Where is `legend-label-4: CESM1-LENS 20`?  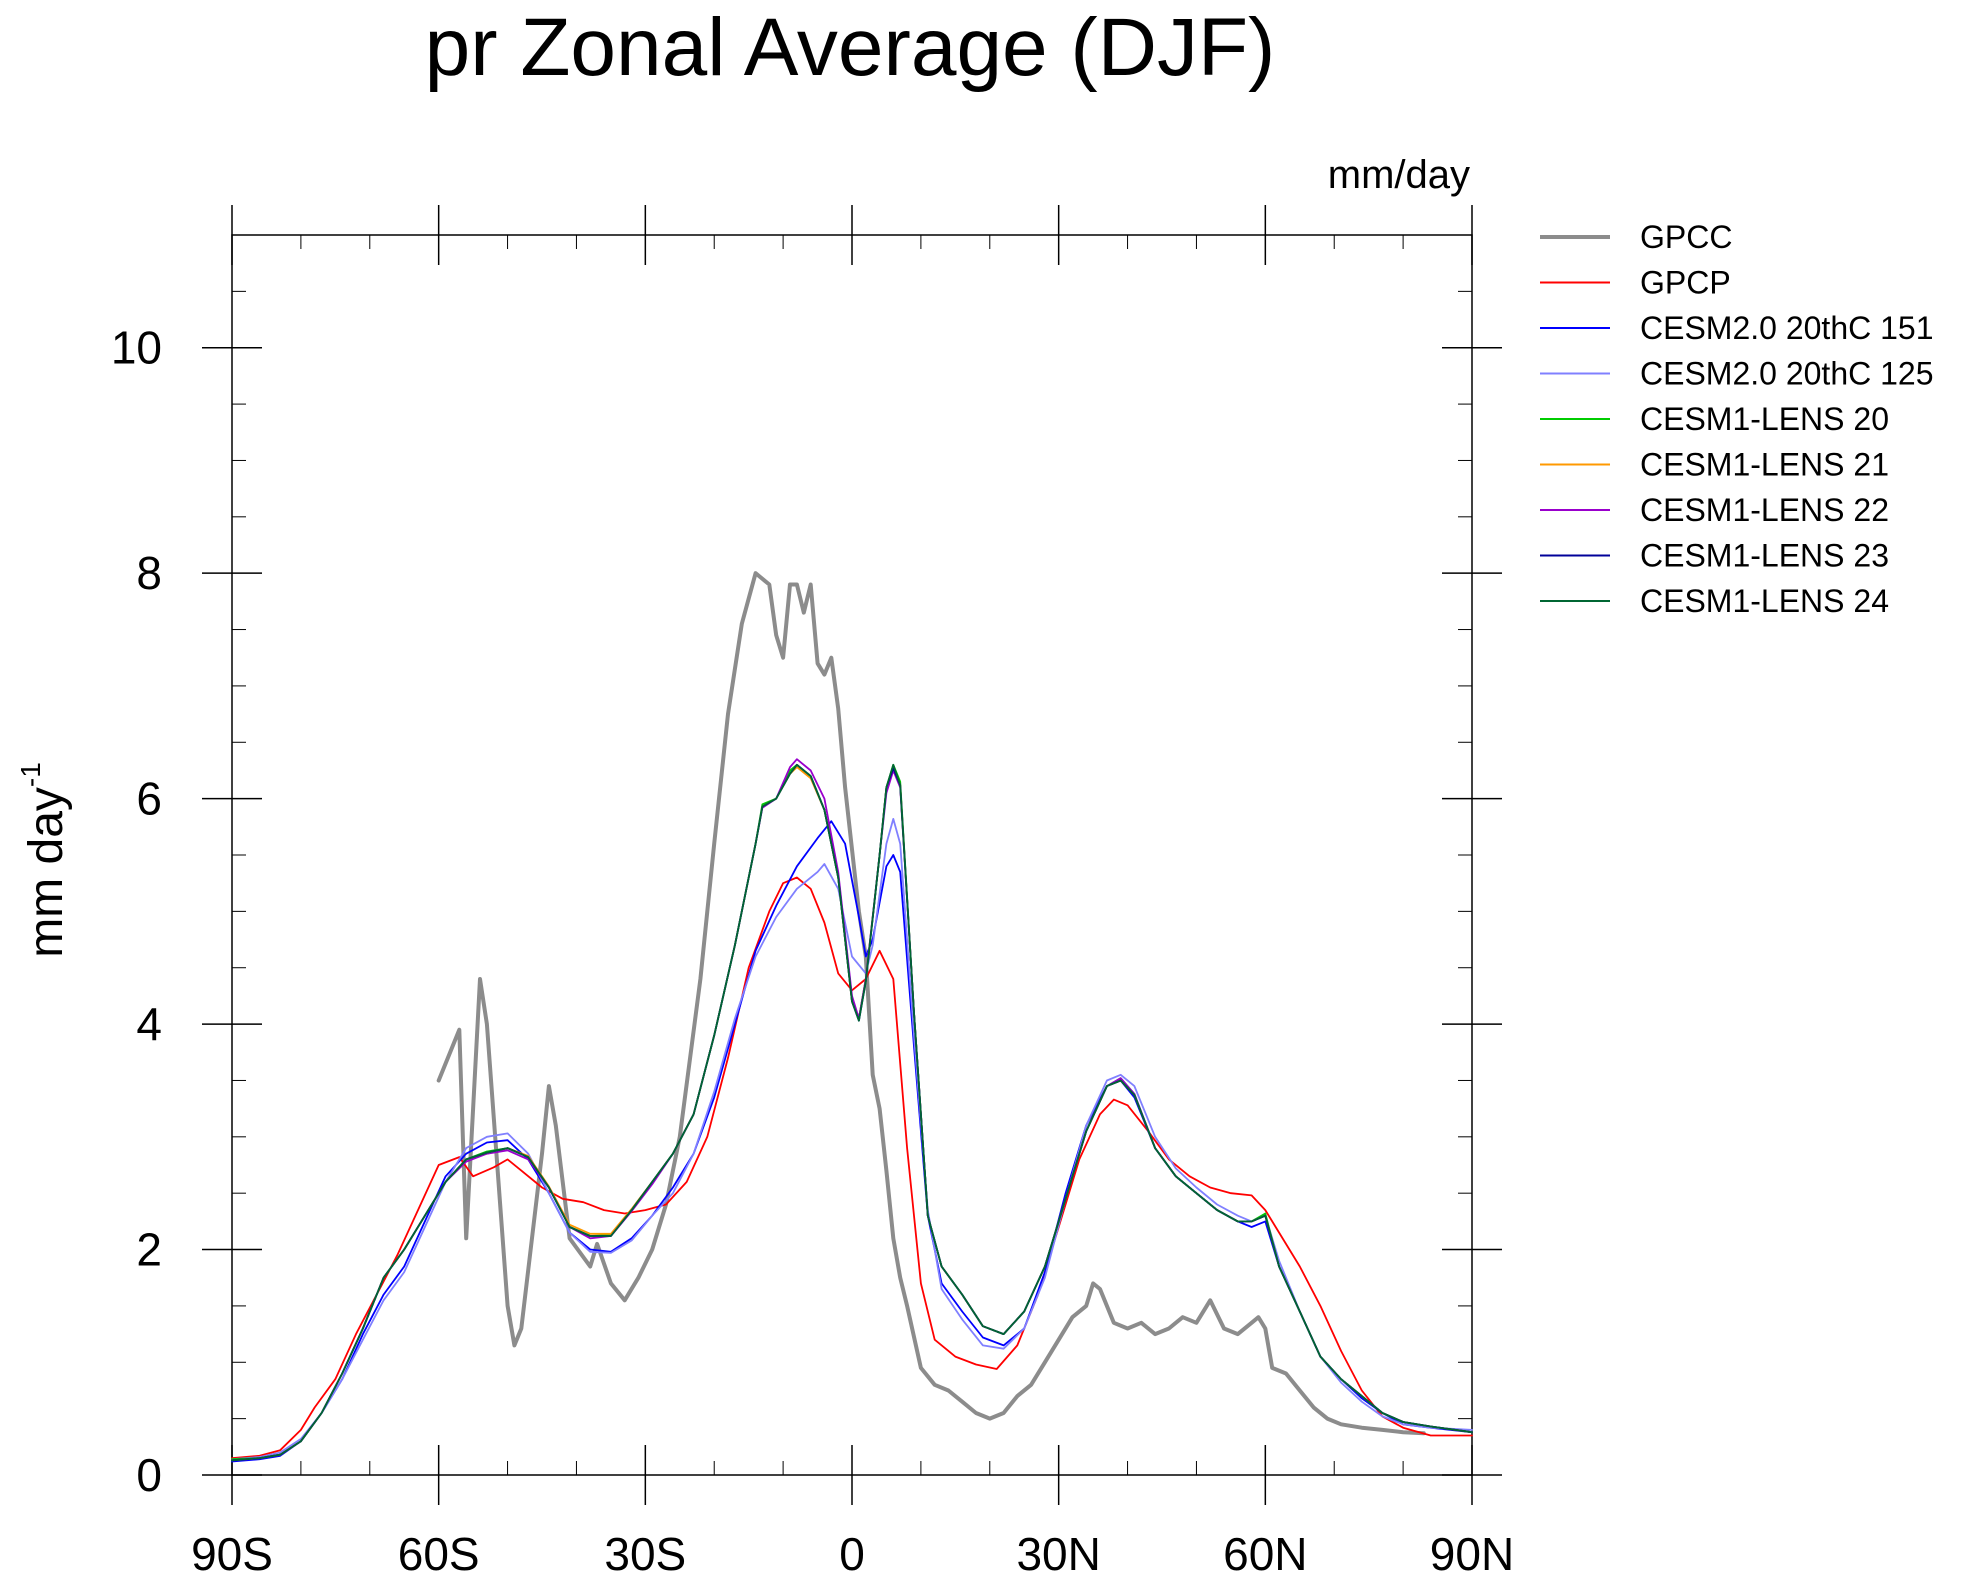 legend-label-4: CESM1-LENS 20 is located at coordinates (1764, 419).